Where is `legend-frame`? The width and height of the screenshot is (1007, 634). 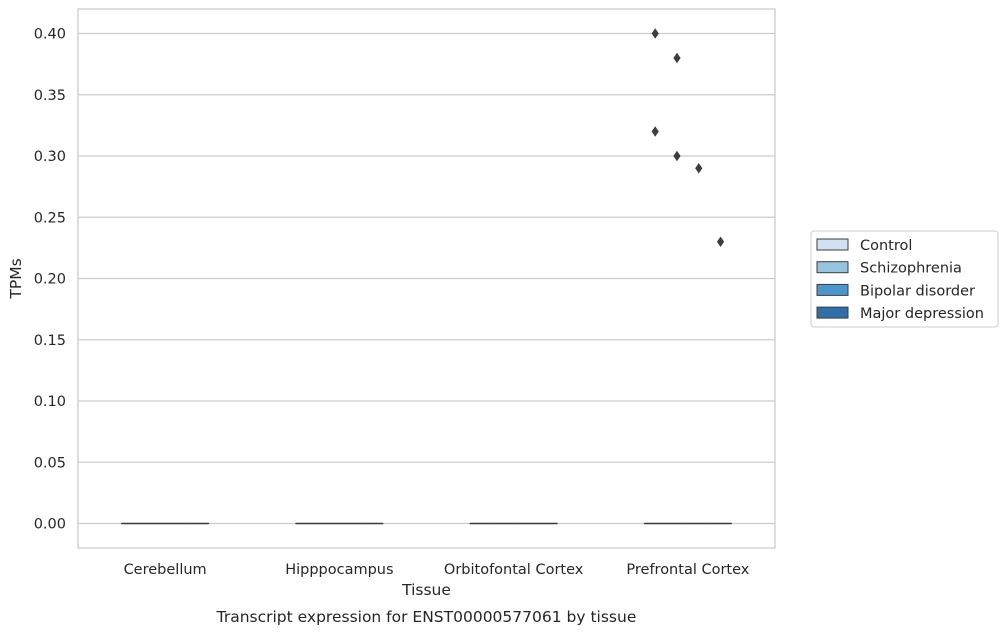
legend-frame is located at coordinates (904, 279).